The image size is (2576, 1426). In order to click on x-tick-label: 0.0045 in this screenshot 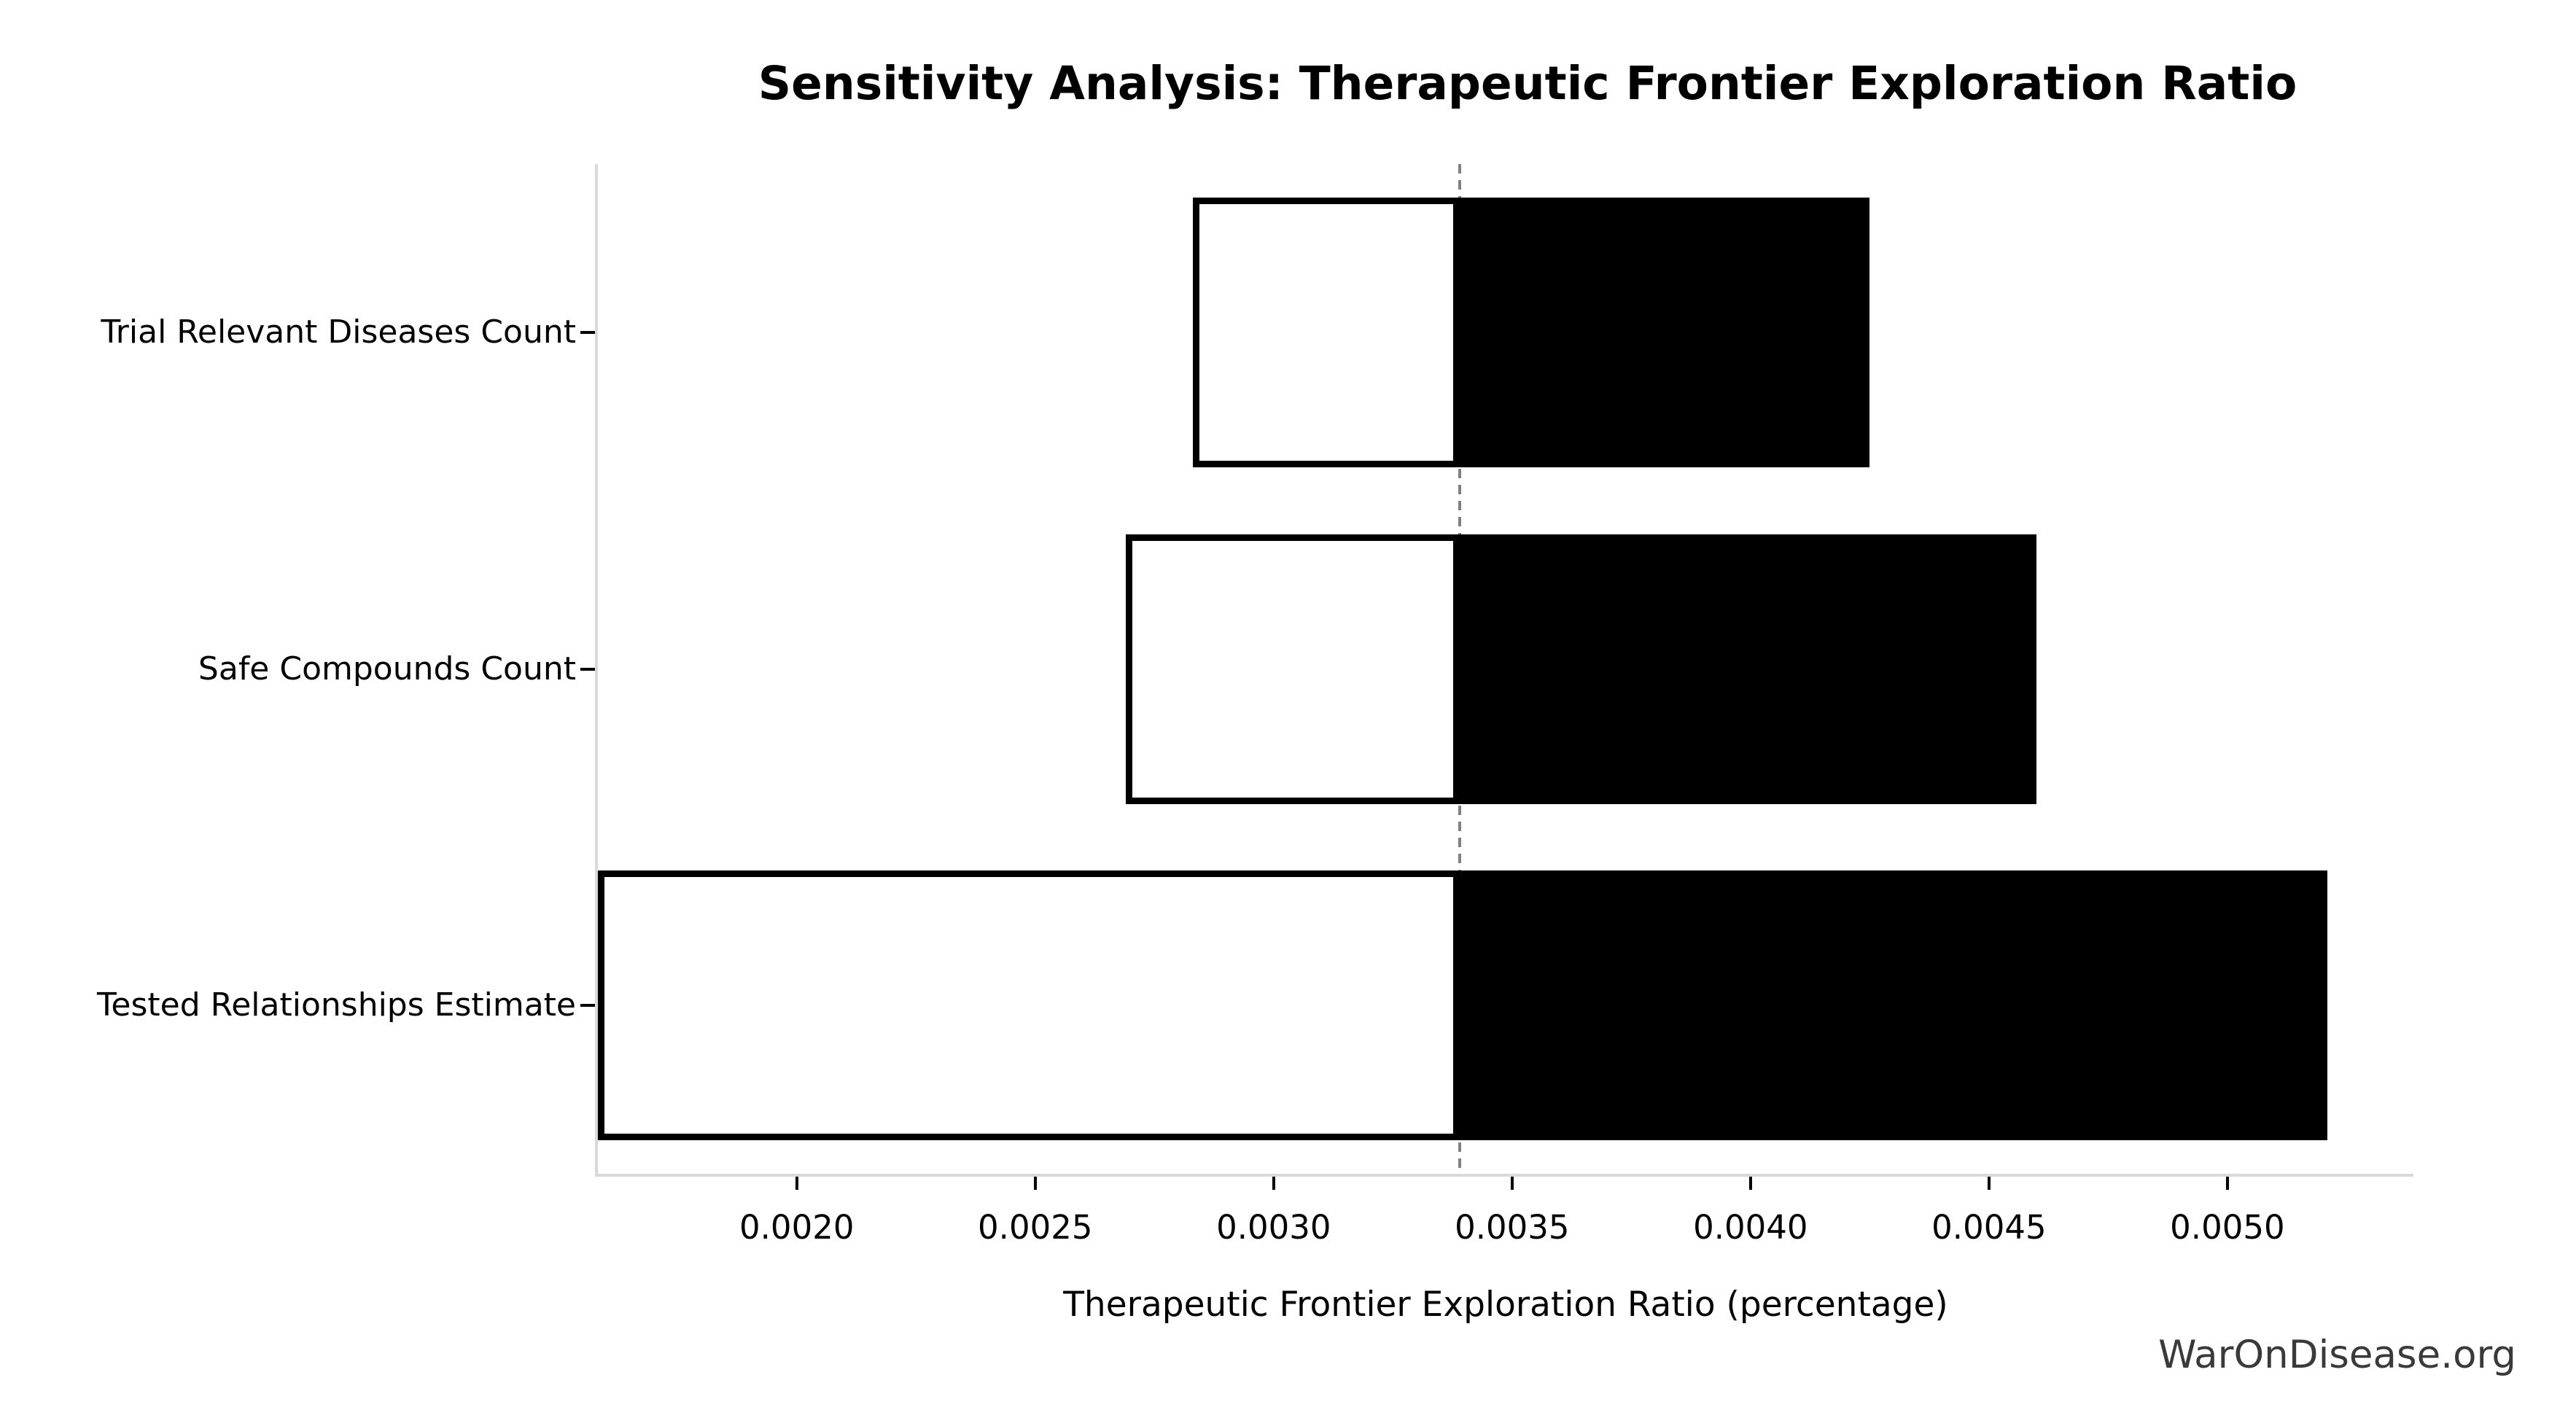, I will do `click(1989, 1227)`.